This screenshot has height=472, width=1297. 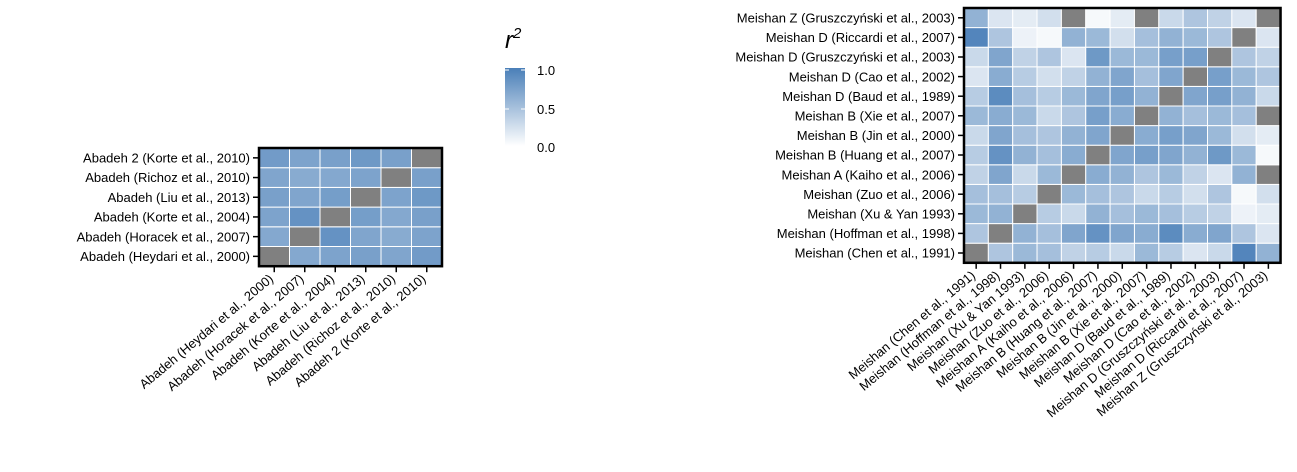 I want to click on legend-title-base: r, so click(x=509, y=40).